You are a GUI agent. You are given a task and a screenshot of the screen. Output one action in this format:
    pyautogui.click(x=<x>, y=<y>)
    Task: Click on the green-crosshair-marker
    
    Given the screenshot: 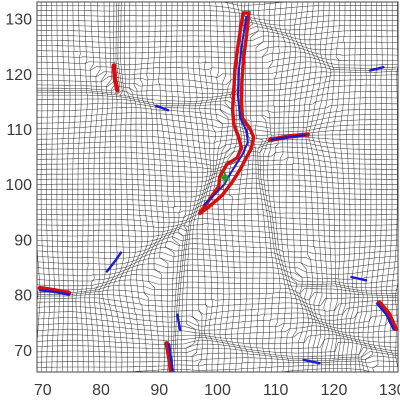 What is the action you would take?
    pyautogui.click(x=225, y=177)
    